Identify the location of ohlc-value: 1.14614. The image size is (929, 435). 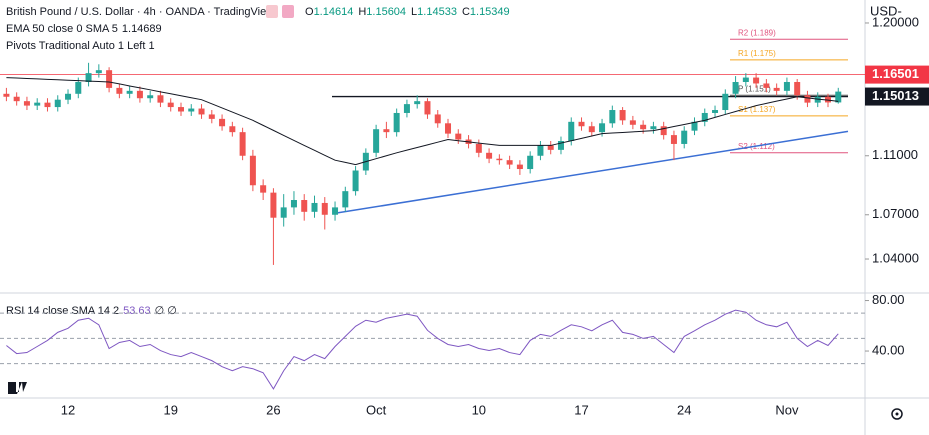
(334, 12).